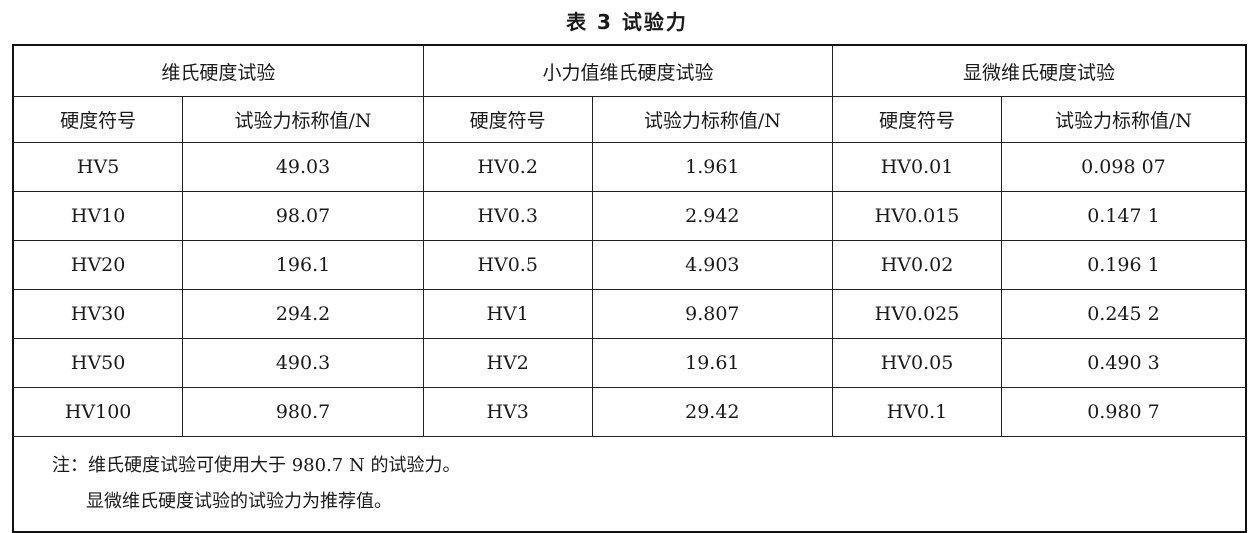  Describe the element at coordinates (712, 167) in the screenshot. I see `nominal-force-cell: 1.961` at that location.